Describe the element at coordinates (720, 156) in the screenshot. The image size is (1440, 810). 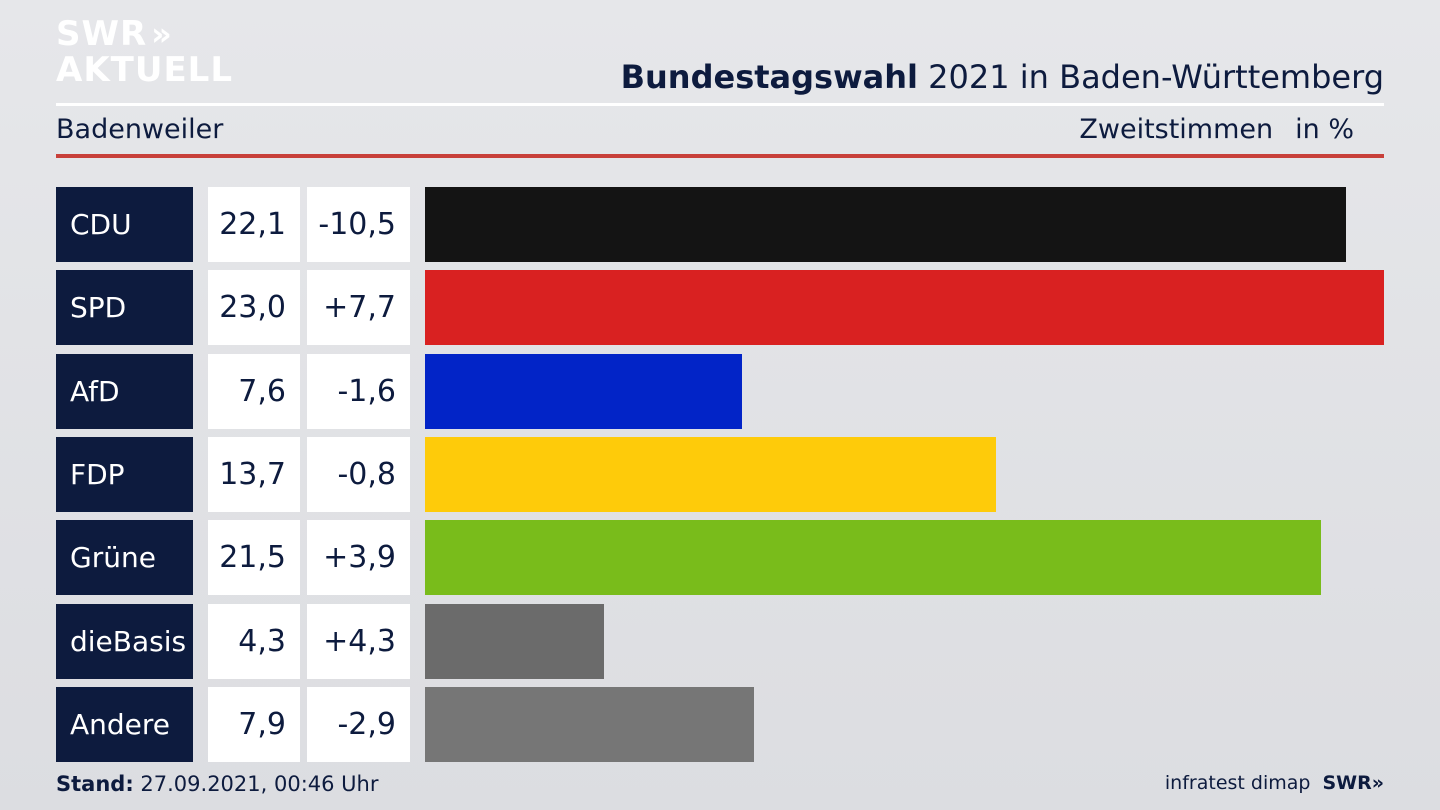
I see `subheader-divider` at that location.